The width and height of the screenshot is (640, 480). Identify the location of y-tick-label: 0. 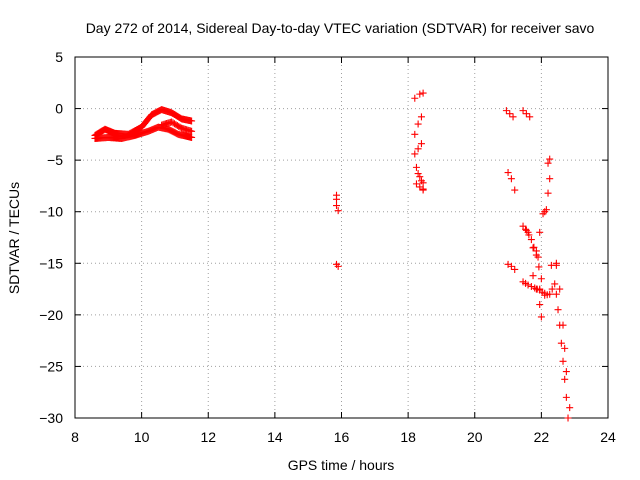
(59, 109).